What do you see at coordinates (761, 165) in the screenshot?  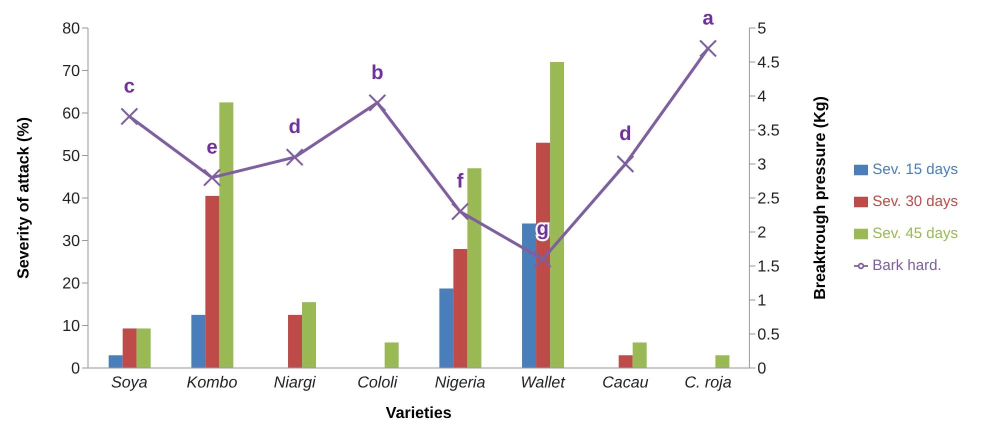 I see `y2-tick-label: 3` at bounding box center [761, 165].